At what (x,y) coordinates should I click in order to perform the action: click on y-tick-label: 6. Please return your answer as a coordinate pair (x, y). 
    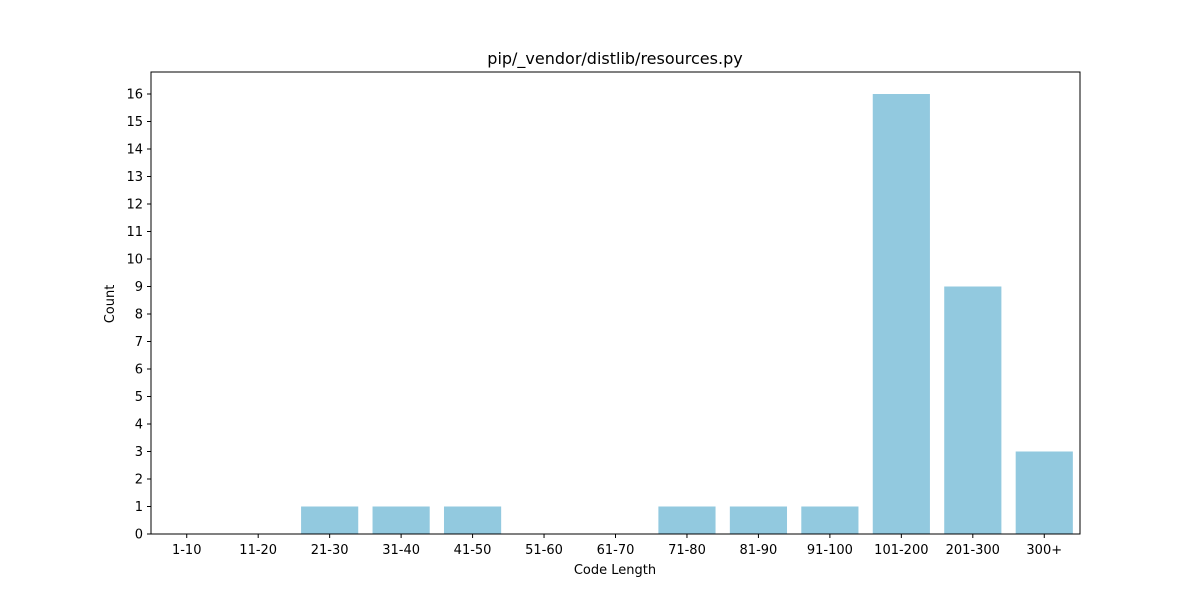
    Looking at the image, I should click on (139, 370).